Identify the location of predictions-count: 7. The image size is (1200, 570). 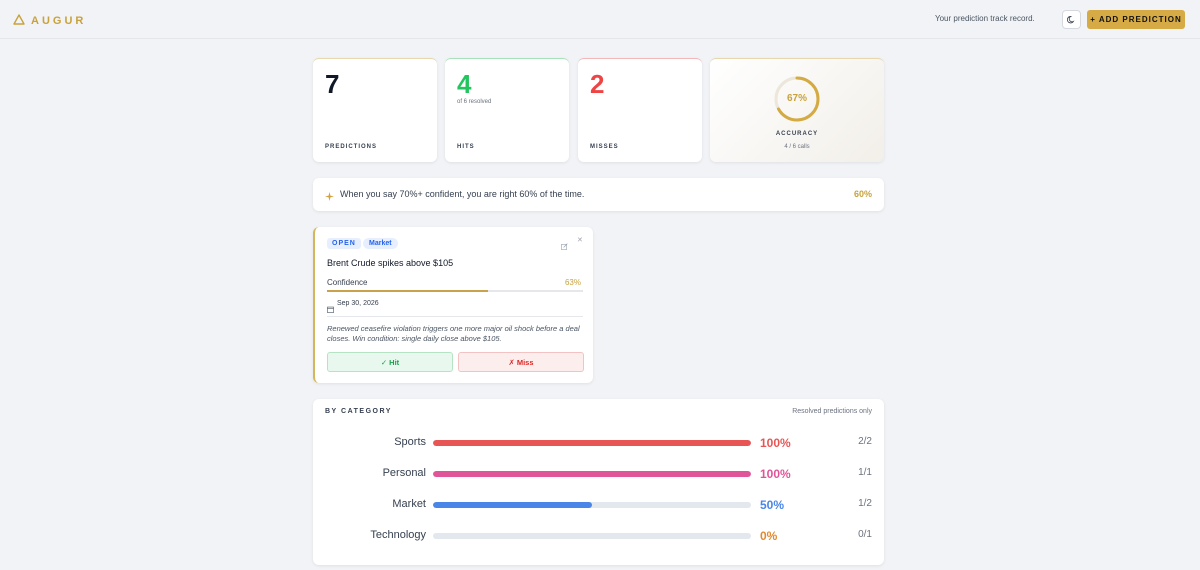
(332, 84).